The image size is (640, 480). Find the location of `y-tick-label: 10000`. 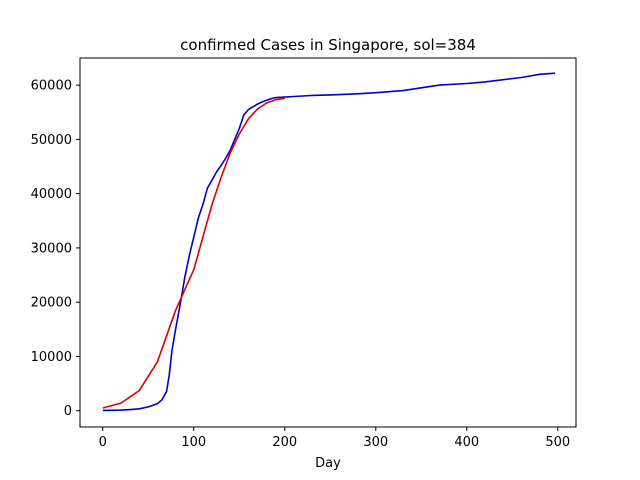

y-tick-label: 10000 is located at coordinates (51, 357).